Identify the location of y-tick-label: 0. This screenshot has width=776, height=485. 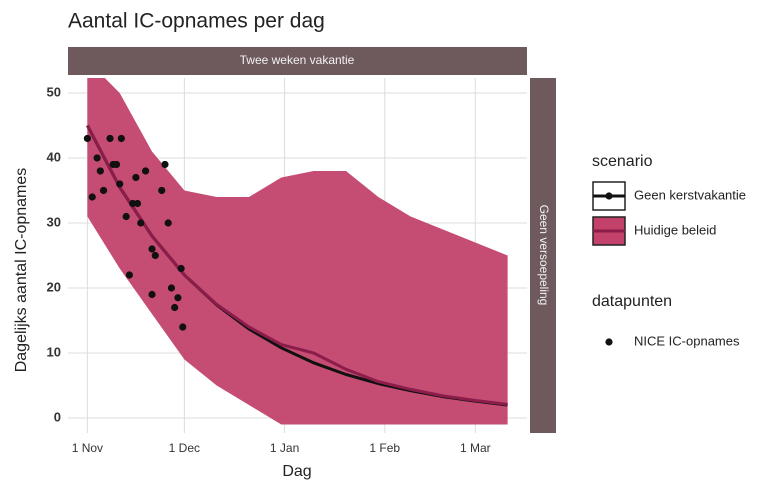
(57, 416).